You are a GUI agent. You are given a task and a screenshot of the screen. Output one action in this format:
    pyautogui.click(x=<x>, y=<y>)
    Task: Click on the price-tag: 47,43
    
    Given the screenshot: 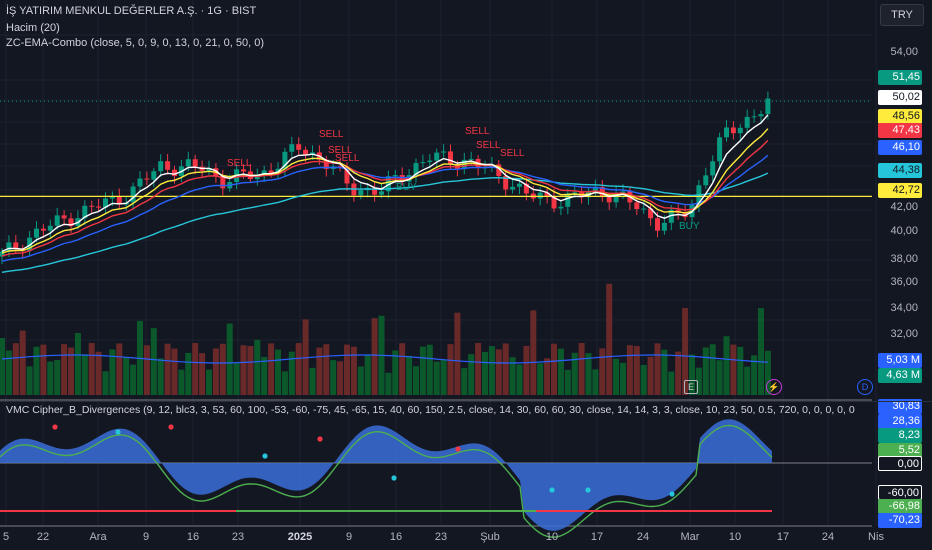 What is the action you would take?
    pyautogui.click(x=900, y=130)
    